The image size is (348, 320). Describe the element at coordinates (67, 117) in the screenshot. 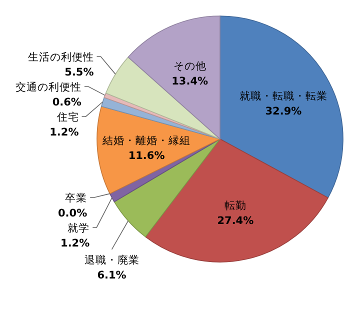

I see `slice-label: 住宅` at that location.